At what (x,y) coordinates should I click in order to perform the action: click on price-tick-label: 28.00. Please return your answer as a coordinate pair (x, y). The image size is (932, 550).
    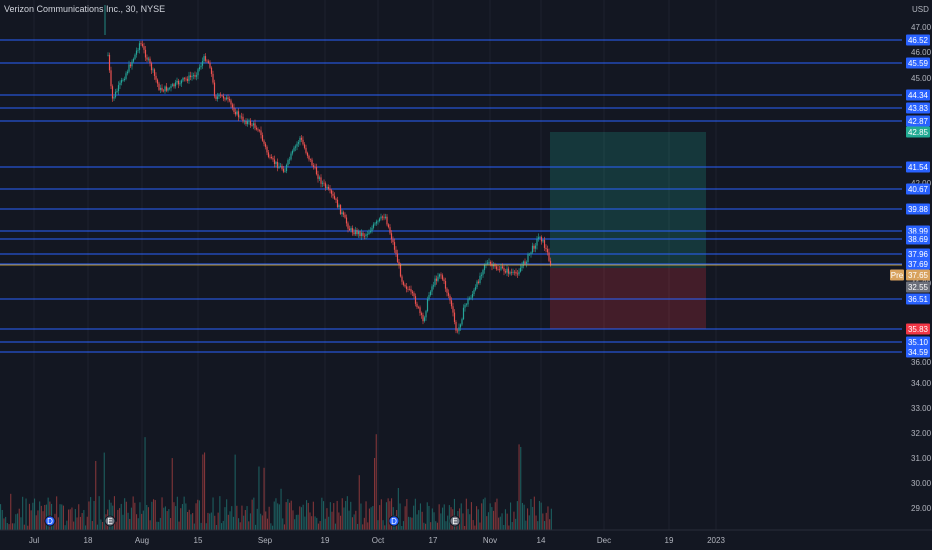
    Looking at the image, I should click on (921, 1).